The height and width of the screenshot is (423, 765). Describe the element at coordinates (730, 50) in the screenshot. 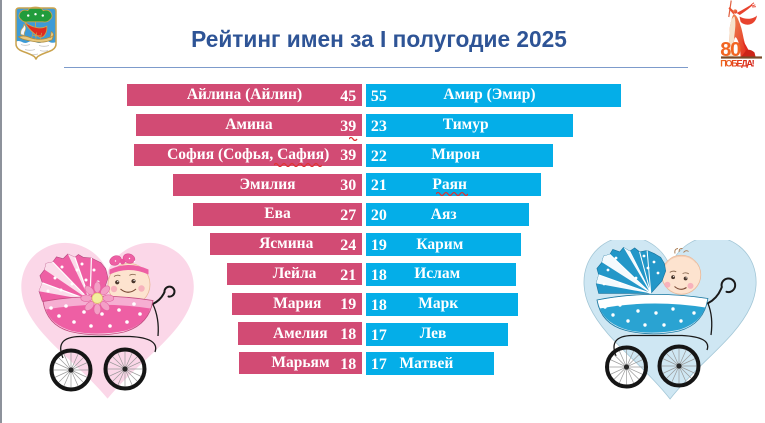

I see `svg-text: 80` at that location.